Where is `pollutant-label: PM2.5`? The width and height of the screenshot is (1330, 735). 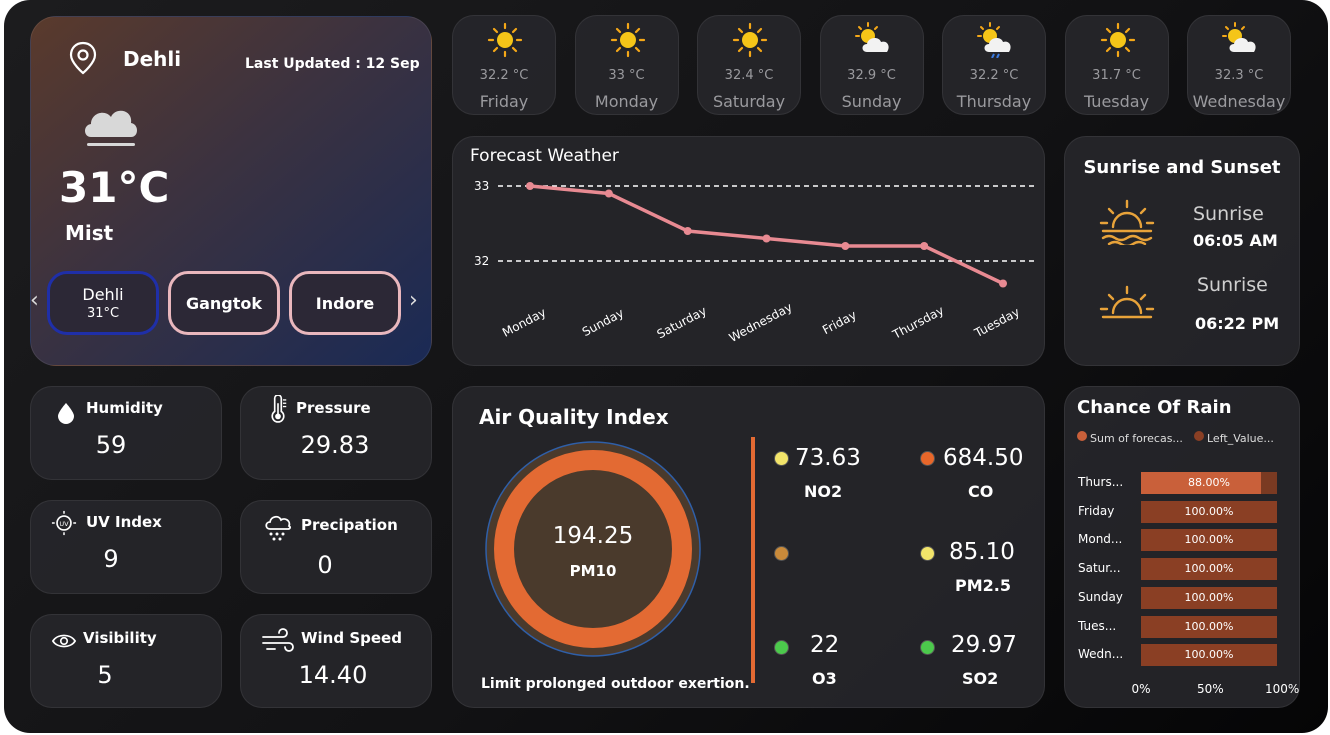 pollutant-label: PM2.5 is located at coordinates (983, 585).